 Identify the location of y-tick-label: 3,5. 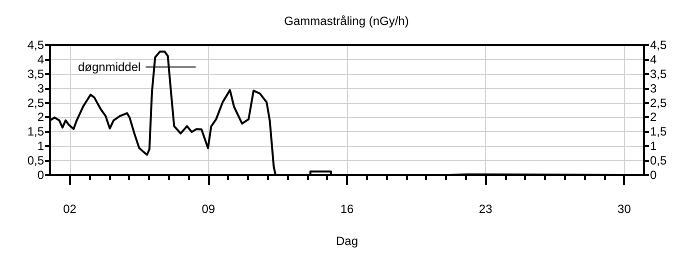
(35, 73).